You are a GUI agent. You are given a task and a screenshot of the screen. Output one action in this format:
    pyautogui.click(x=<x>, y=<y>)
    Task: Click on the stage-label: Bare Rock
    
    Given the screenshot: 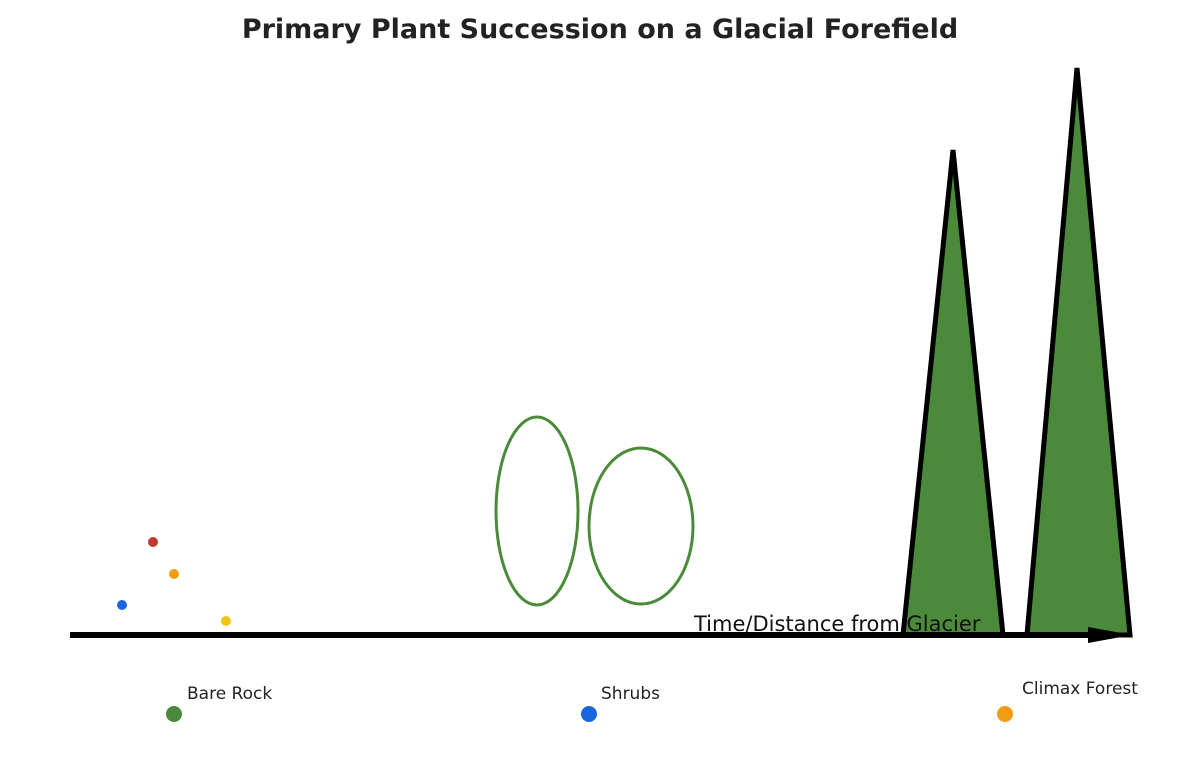 What is the action you would take?
    pyautogui.click(x=229, y=694)
    